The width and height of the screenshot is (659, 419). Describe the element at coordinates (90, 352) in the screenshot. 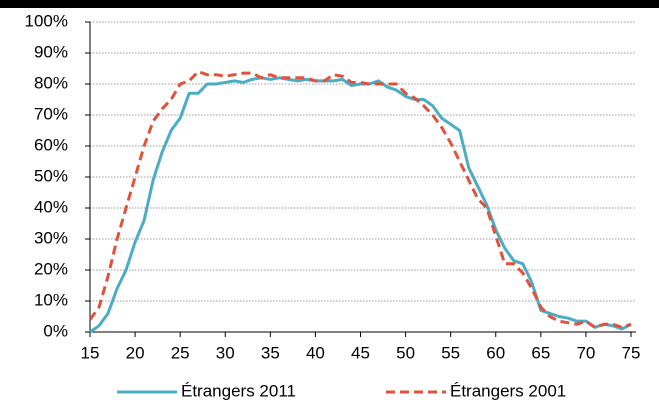

I see `x-tick-label: 15` at that location.